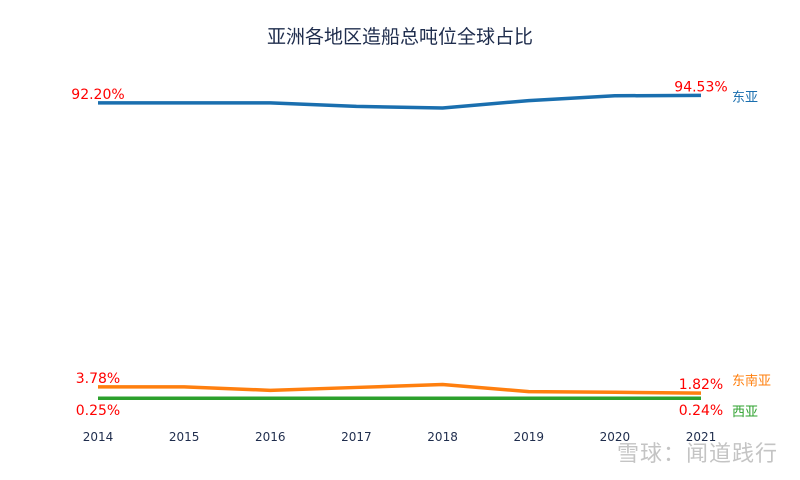  I want to click on x-tick-label: 2017, so click(356, 437).